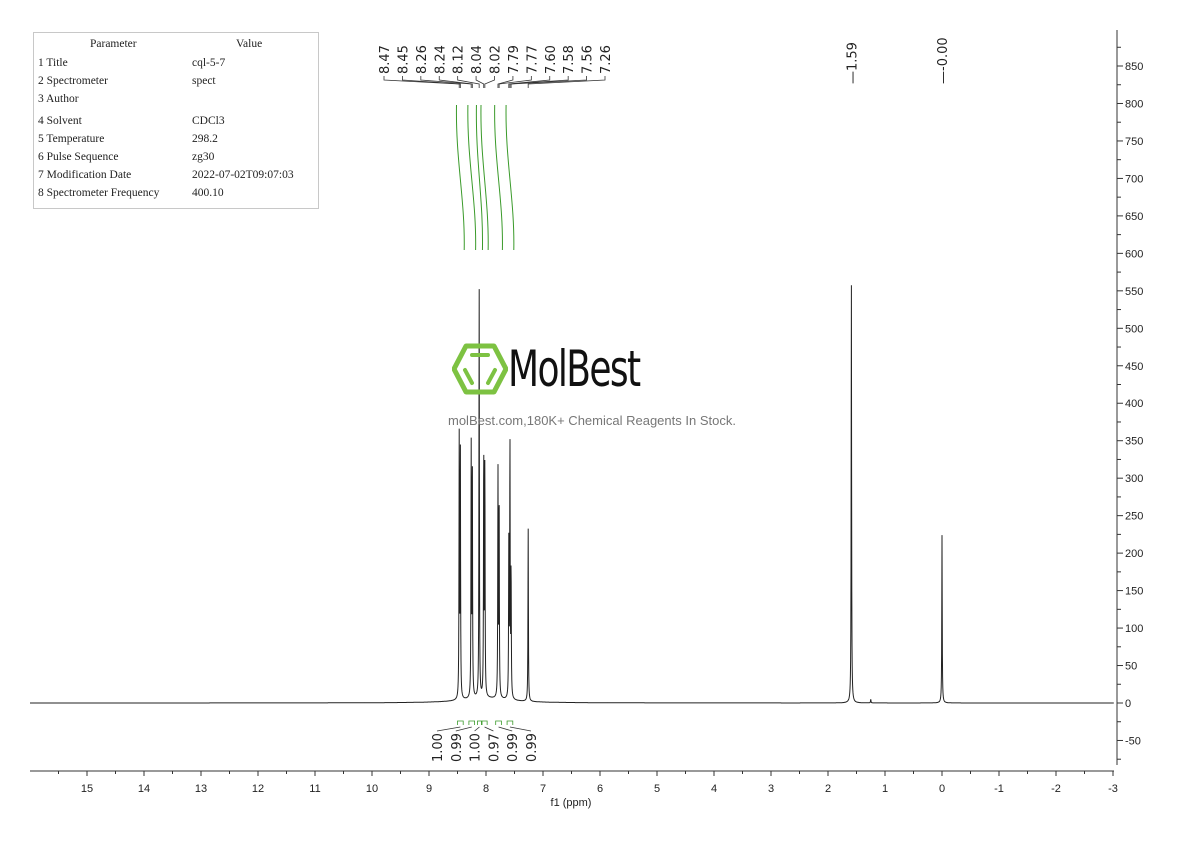 This screenshot has width=1190, height=841. Describe the element at coordinates (771, 789) in the screenshot. I see `x-tick-label: 3` at that location.